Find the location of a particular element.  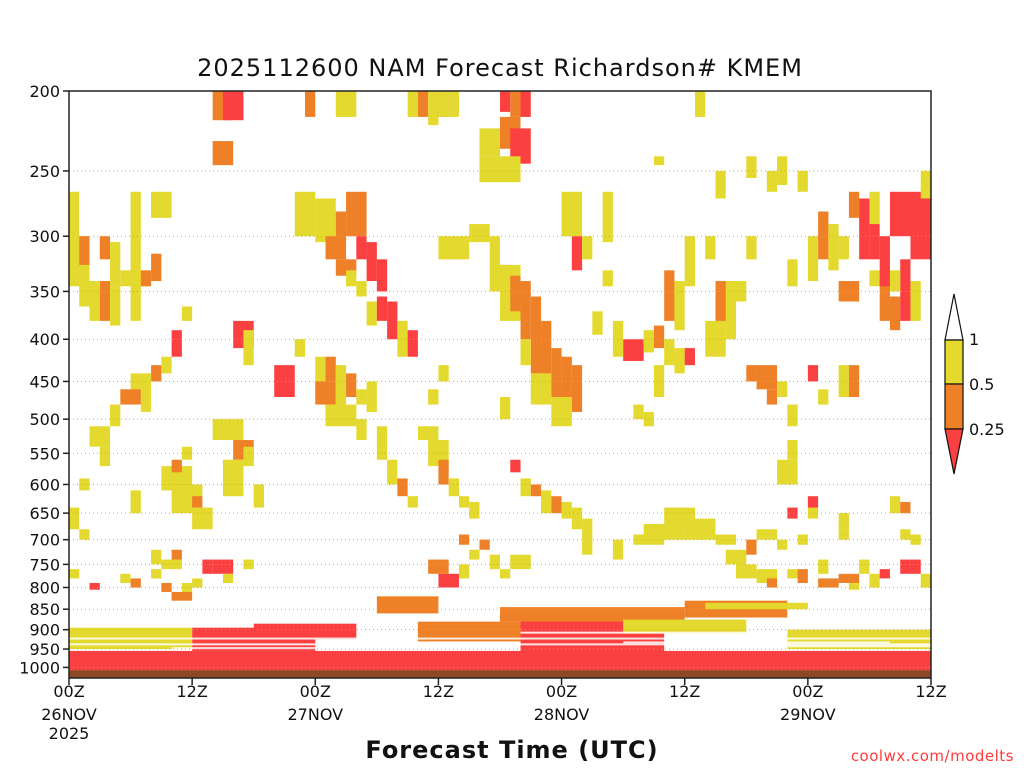

legend-label: 1 is located at coordinates (974, 339).